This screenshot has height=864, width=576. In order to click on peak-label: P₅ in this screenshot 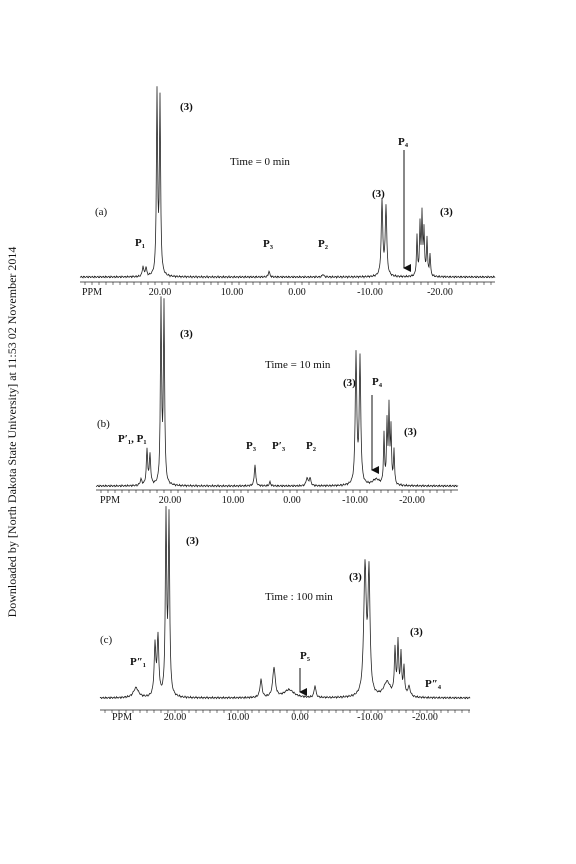, I will do `click(305, 656)`.